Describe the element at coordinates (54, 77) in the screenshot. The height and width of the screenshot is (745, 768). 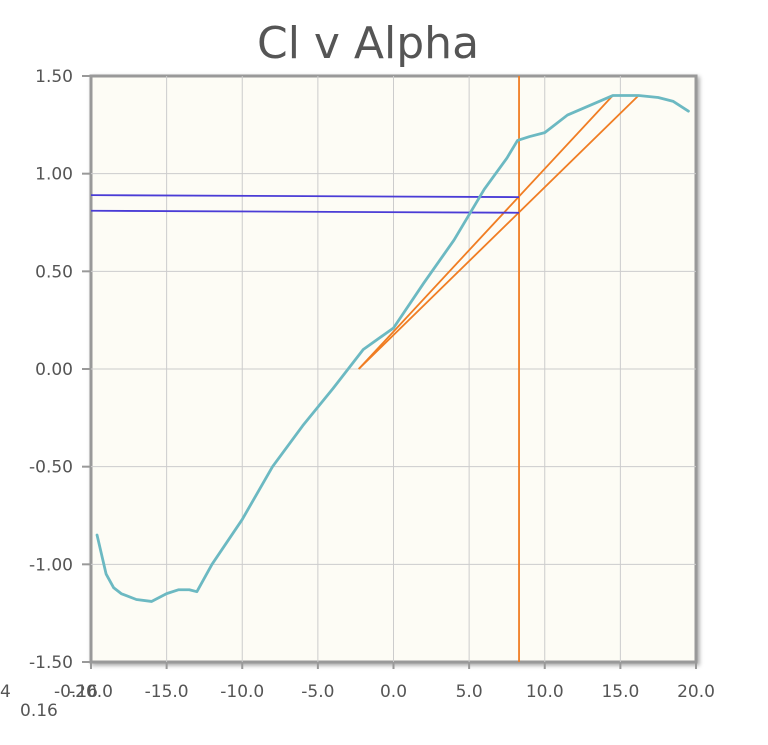
I see `y-tick-label: 1.50` at that location.